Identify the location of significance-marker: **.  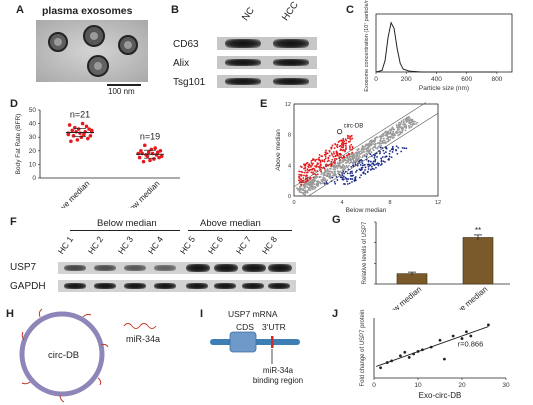
(478, 230).